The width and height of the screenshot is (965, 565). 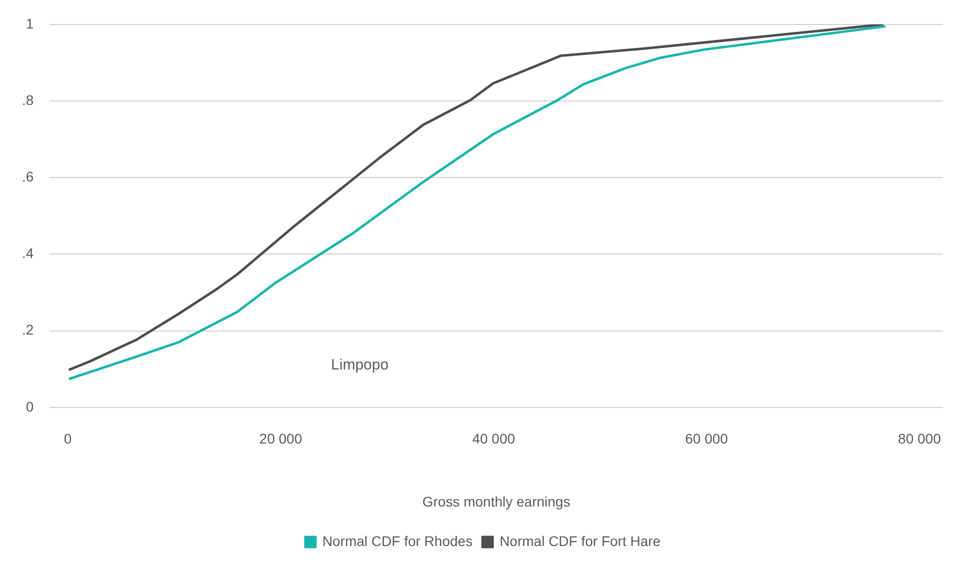 What do you see at coordinates (920, 438) in the screenshot?
I see `x-tick-label: 80 000` at bounding box center [920, 438].